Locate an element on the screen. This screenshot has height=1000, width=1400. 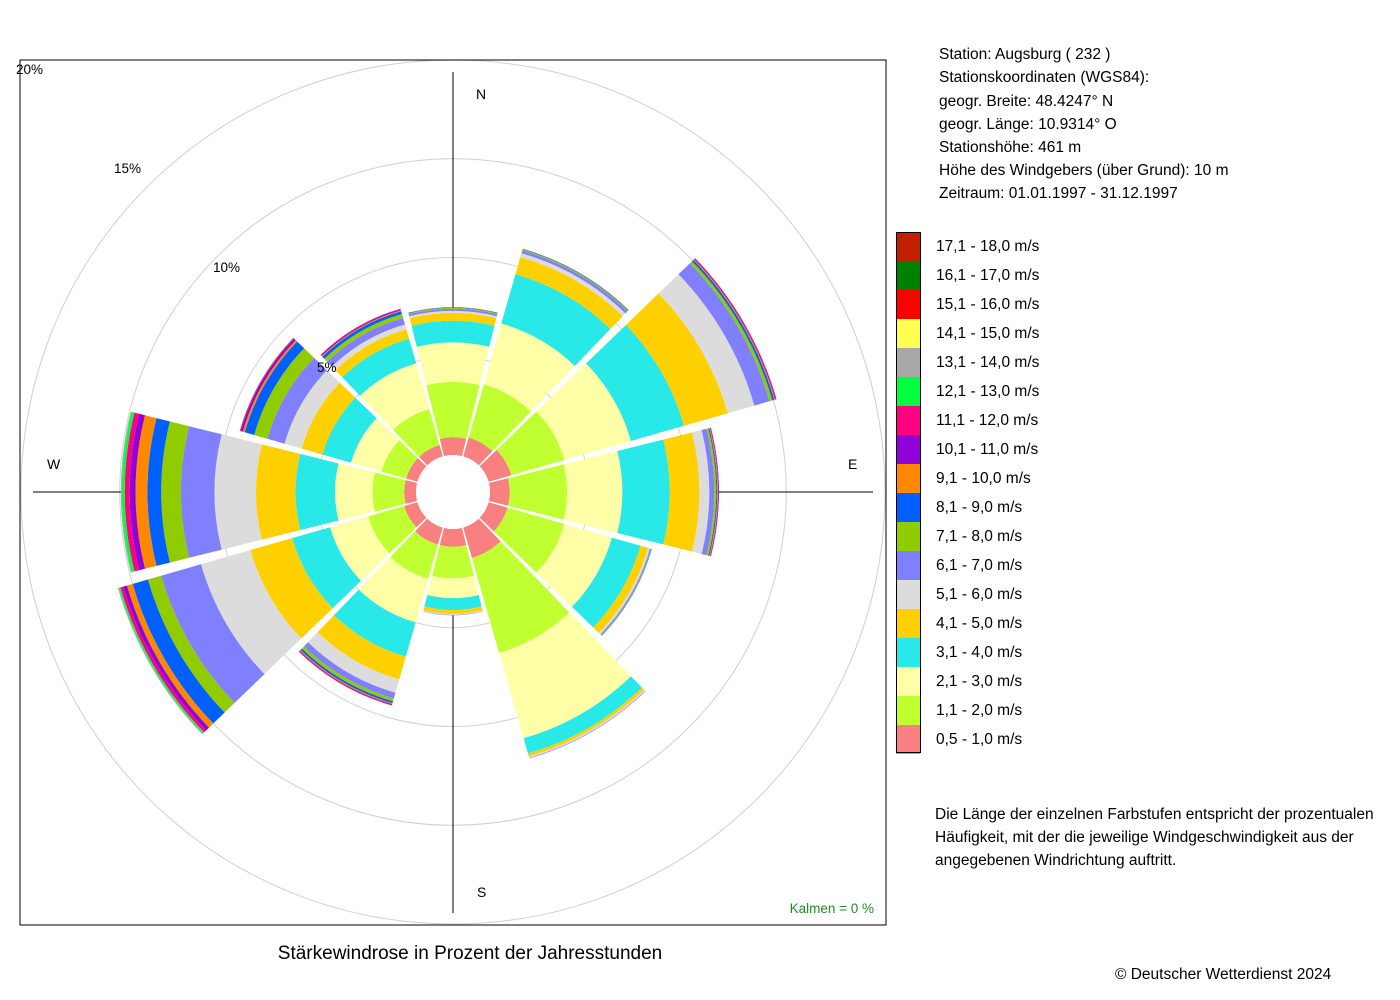
legend-item: 16,1 - 17,0 m/s is located at coordinates (1016, 275).